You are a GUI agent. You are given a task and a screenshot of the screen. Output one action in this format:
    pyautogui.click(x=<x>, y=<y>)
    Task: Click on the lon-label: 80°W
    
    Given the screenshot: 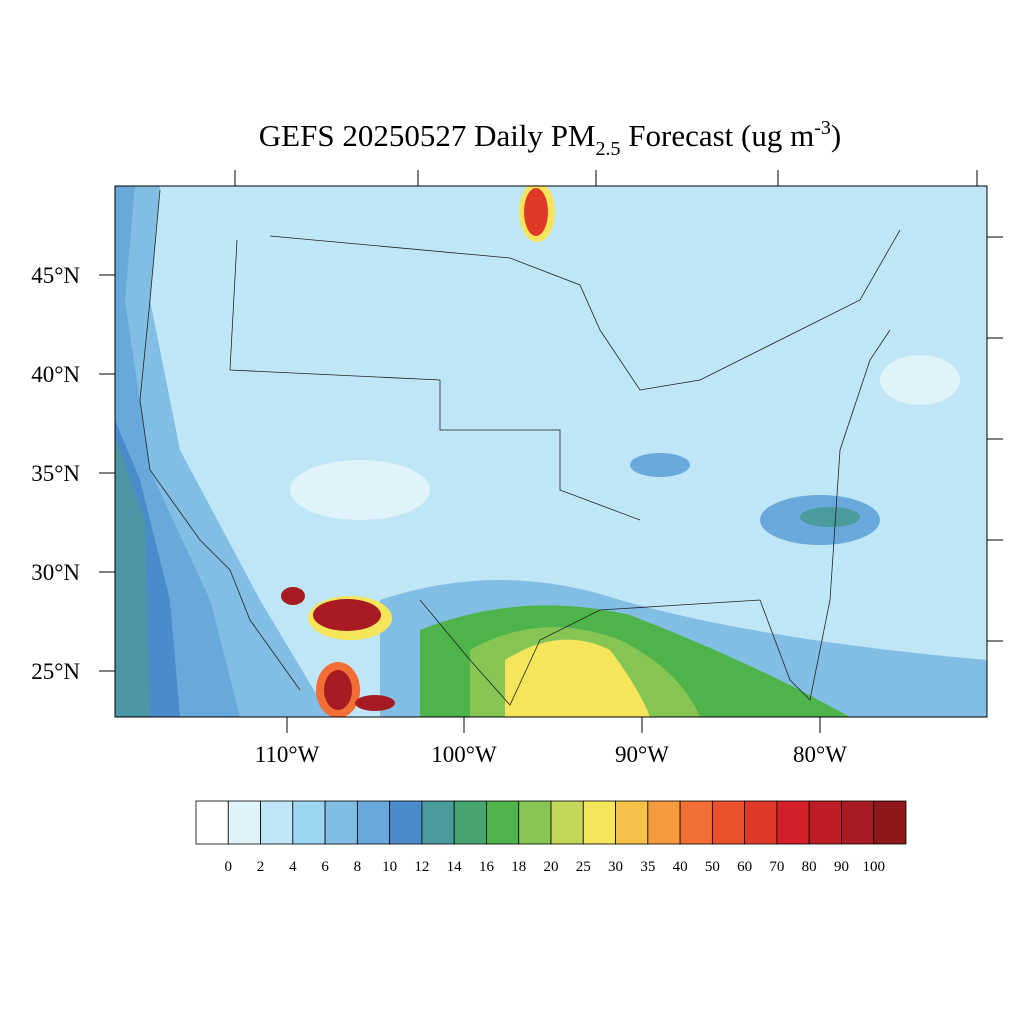 What is the action you would take?
    pyautogui.click(x=820, y=754)
    